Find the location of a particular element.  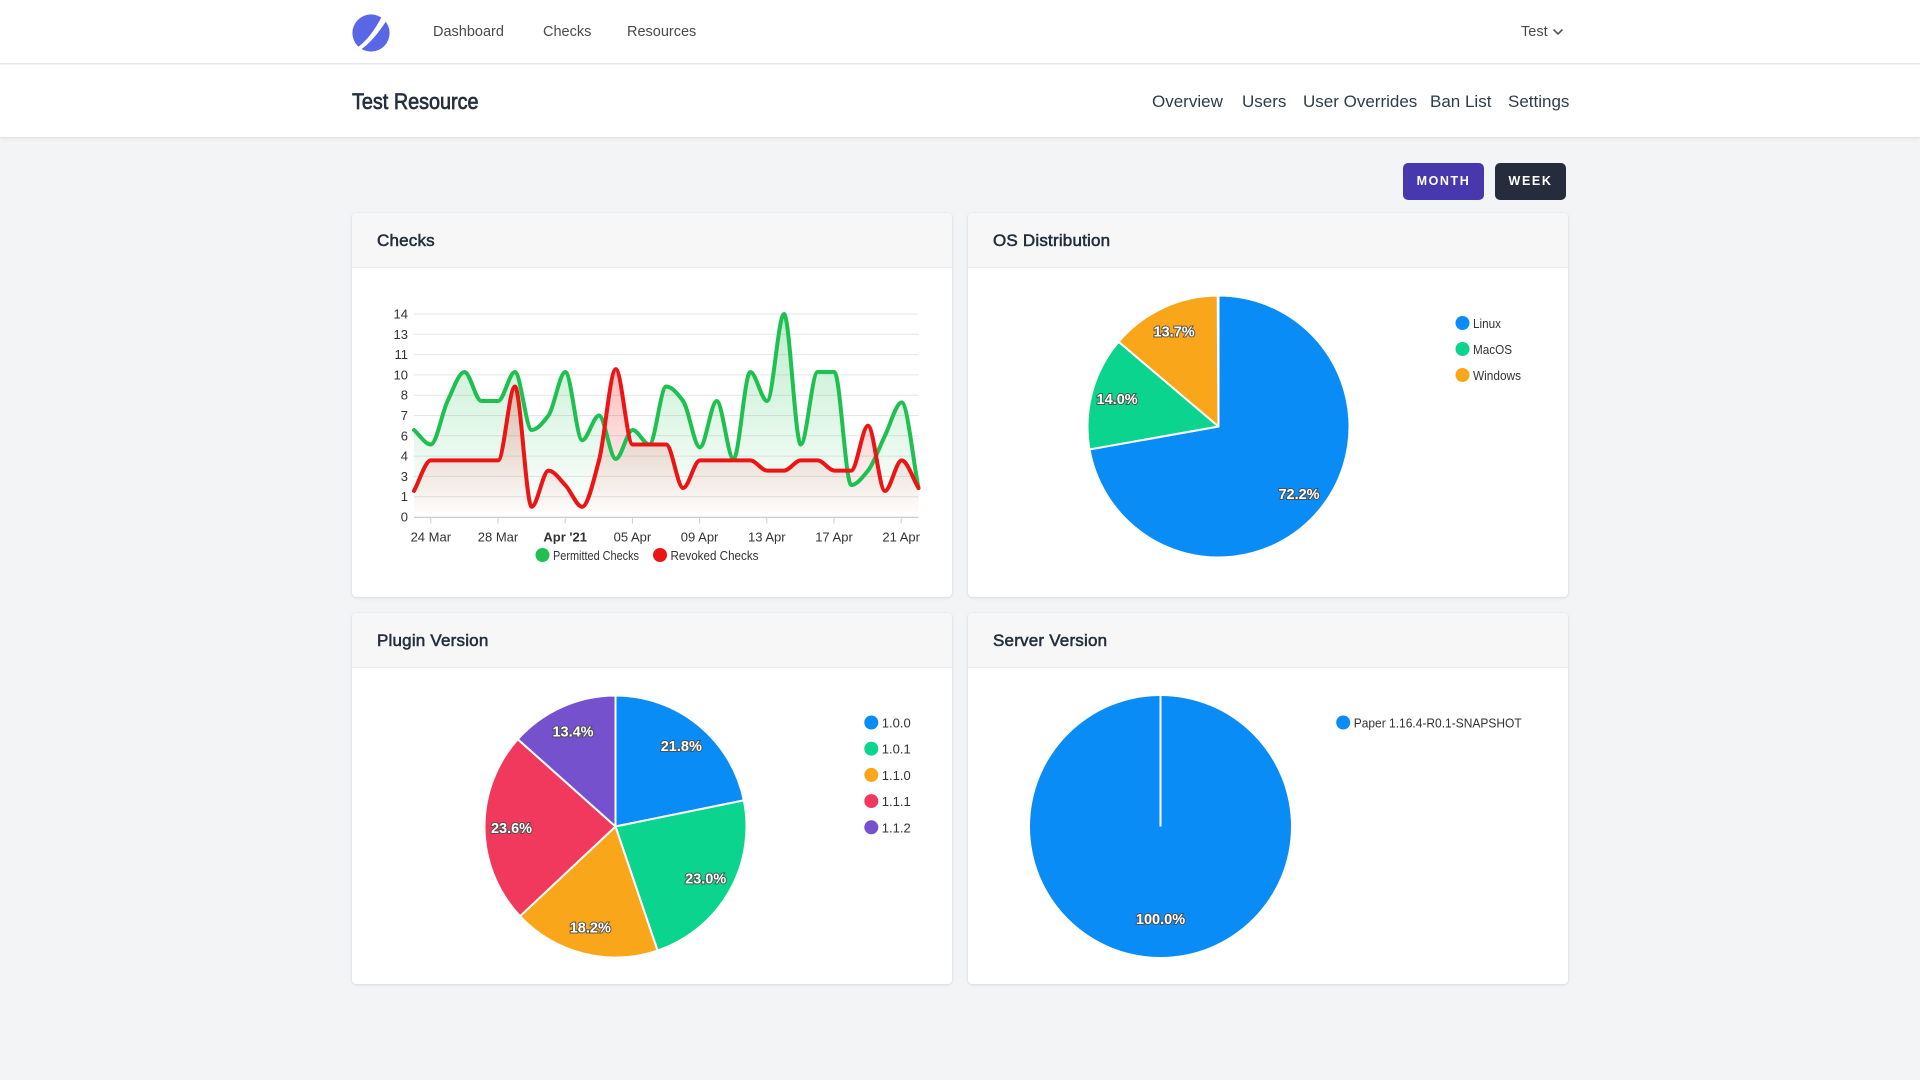

svg-text: 10 is located at coordinates (401, 374).